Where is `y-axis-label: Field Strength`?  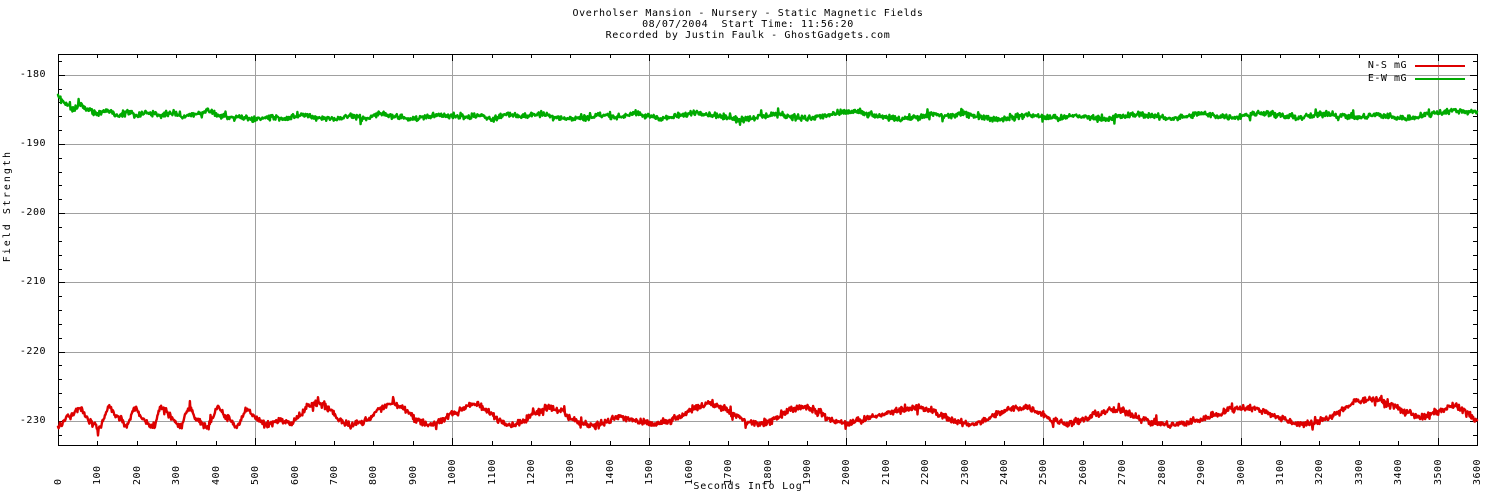
y-axis-label: Field Strength is located at coordinates (7, 206).